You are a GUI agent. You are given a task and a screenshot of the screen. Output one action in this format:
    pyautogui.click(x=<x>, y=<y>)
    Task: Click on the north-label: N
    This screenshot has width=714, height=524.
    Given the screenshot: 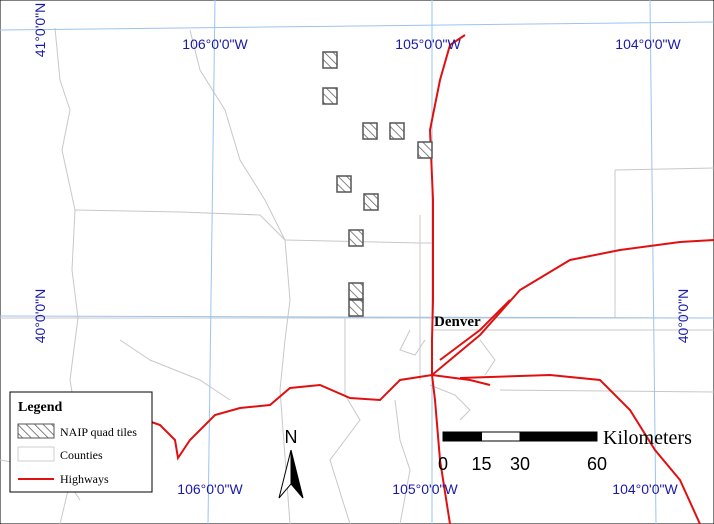 What is the action you would take?
    pyautogui.click(x=291, y=437)
    